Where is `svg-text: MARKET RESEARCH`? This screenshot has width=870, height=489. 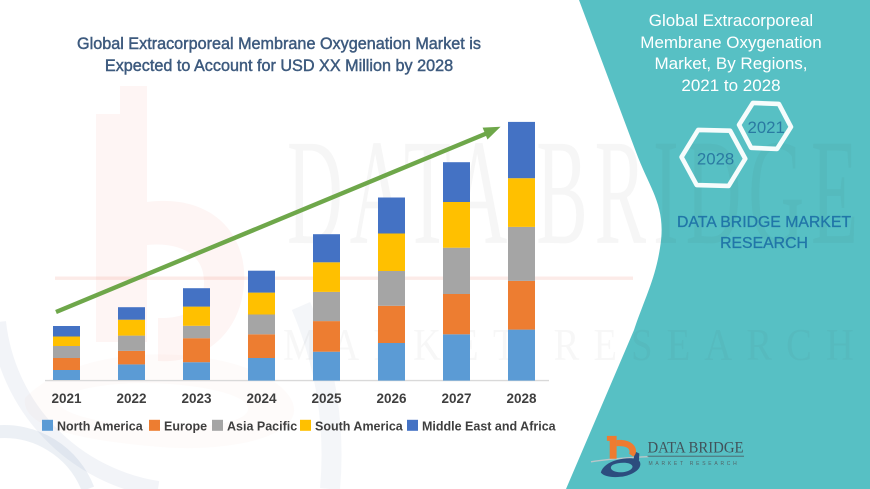
svg-text: MARKET RESEARCH is located at coordinates (694, 464).